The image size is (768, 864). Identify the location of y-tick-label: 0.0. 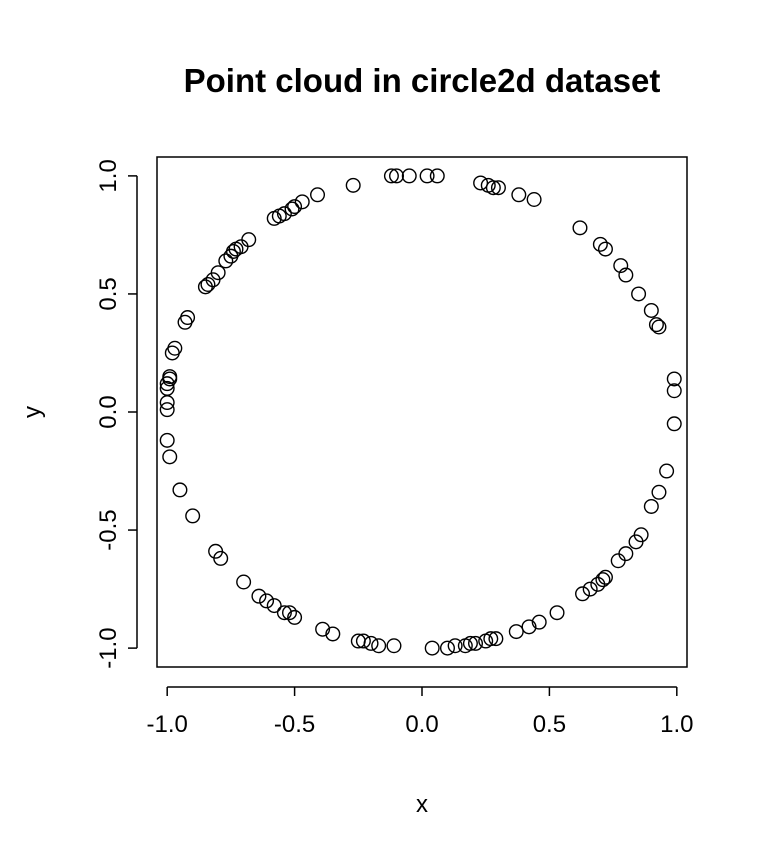
(108, 411).